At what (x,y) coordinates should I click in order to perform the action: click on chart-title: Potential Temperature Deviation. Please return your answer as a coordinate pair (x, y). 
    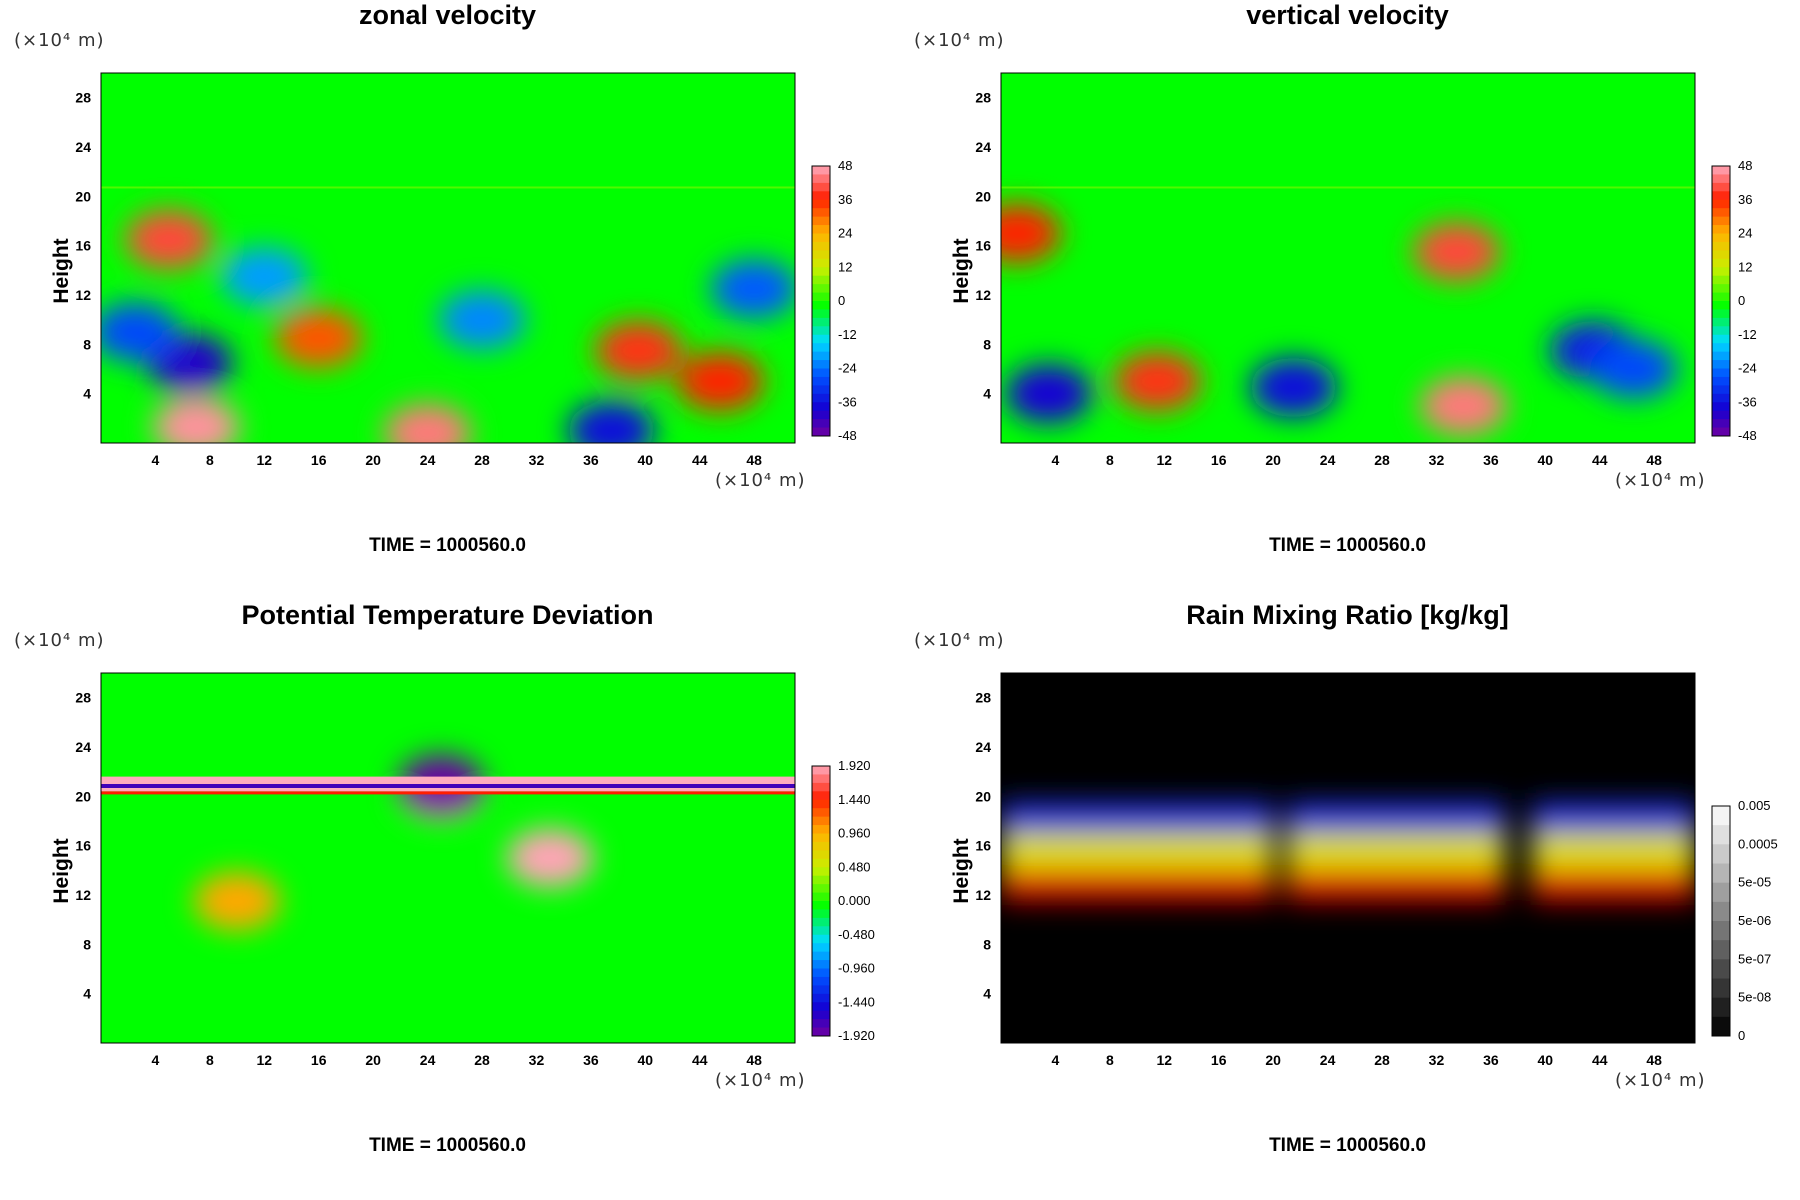
    Looking at the image, I should click on (447, 615).